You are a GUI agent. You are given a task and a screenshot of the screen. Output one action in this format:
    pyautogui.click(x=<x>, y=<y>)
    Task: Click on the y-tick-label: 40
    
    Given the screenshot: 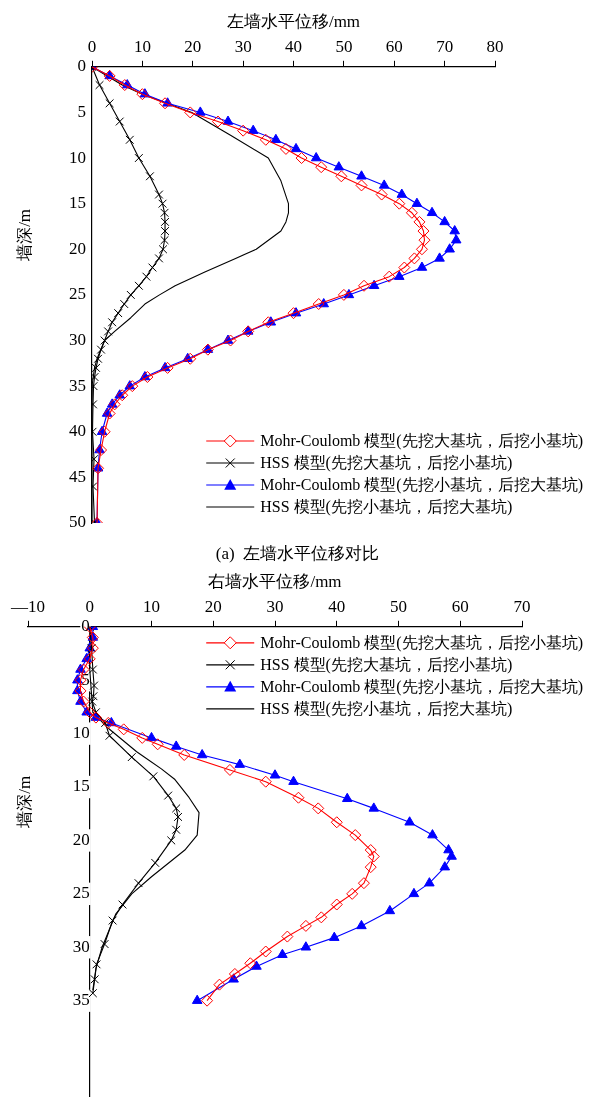 What is the action you would take?
    pyautogui.click(x=77, y=431)
    